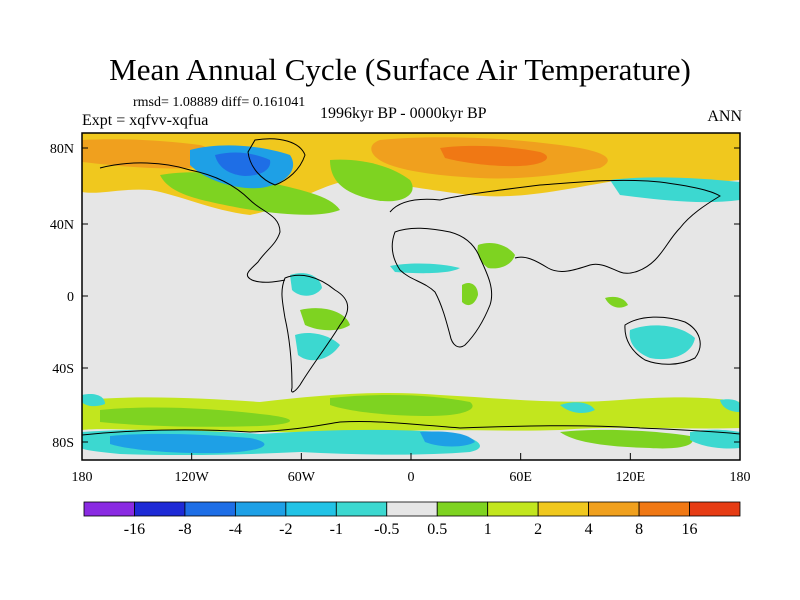 The image size is (800, 600). Describe the element at coordinates (184, 529) in the screenshot. I see `colorbar-label: -8` at that location.